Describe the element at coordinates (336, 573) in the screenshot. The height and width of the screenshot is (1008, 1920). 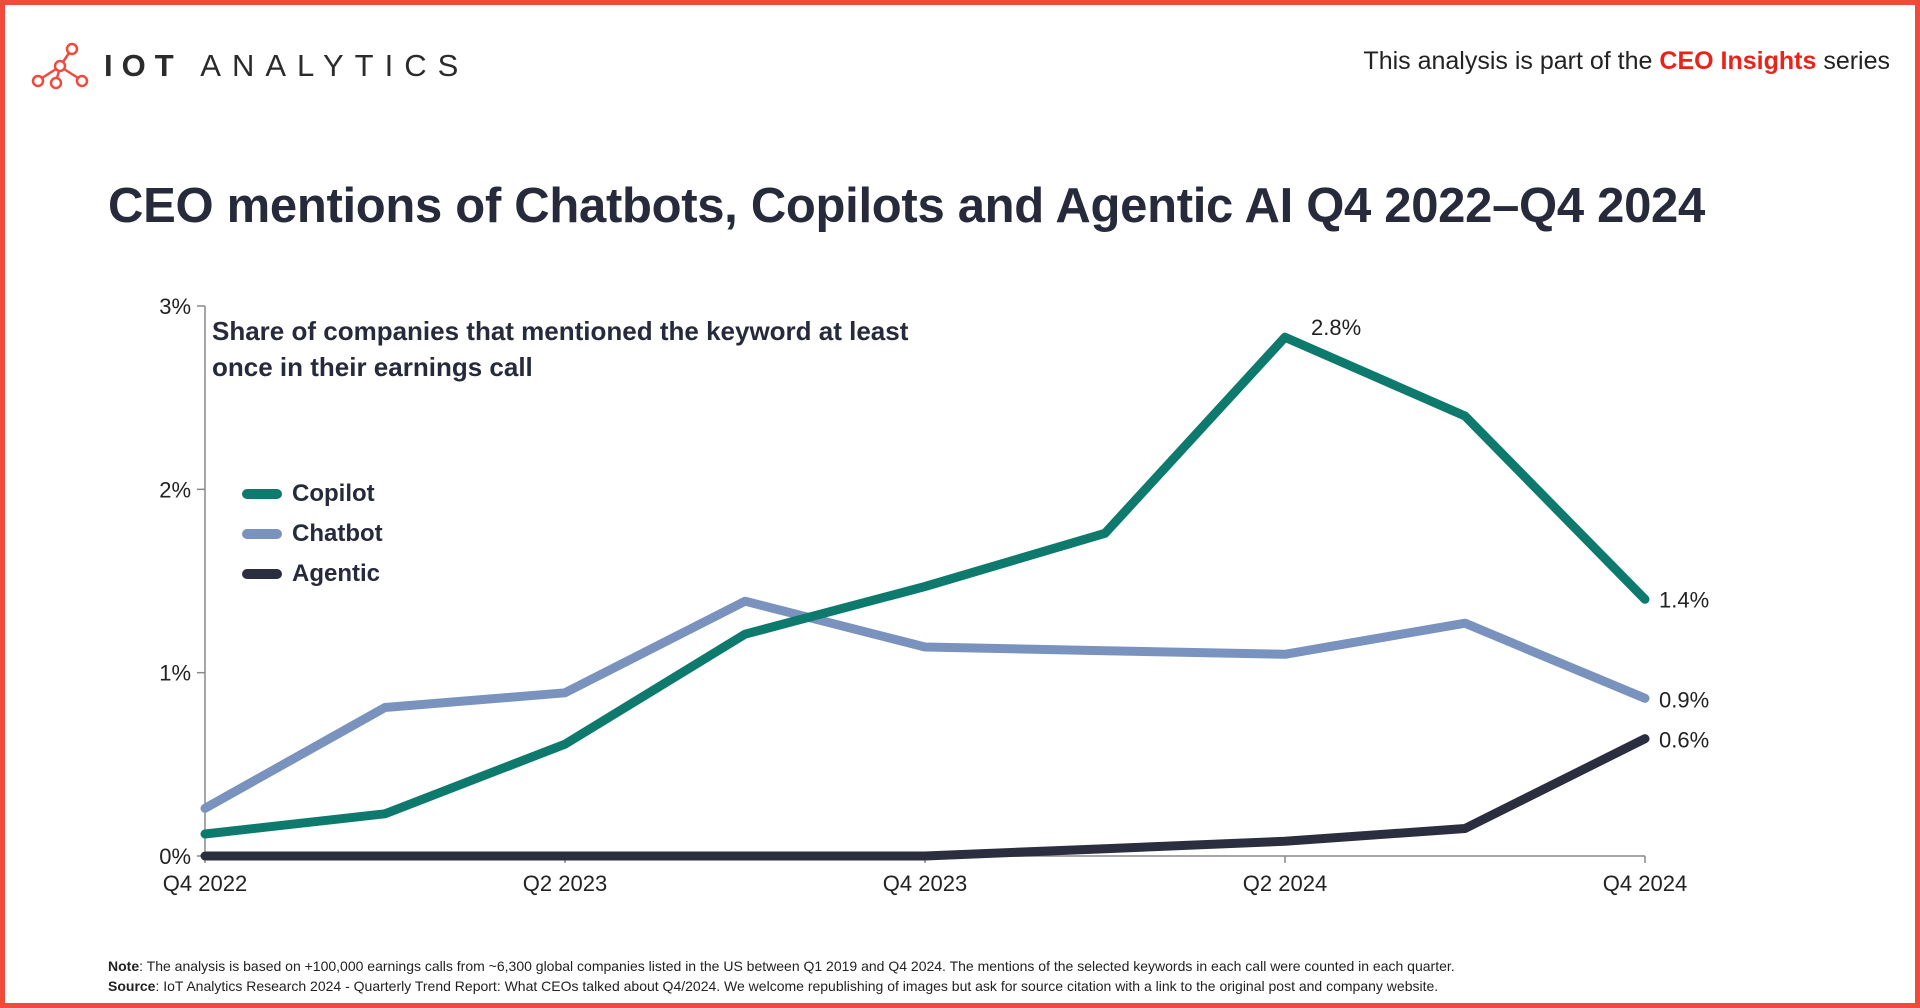
I see `legend-label: Agentic` at that location.